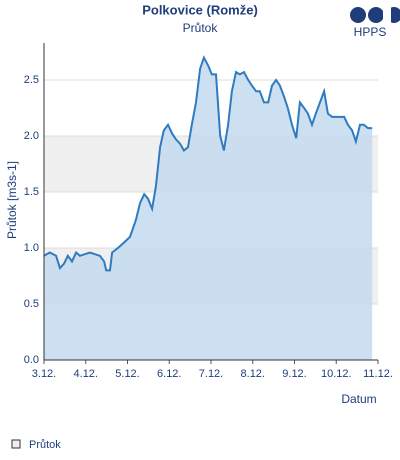  Describe the element at coordinates (86, 374) in the screenshot. I see `x-tick-label: 4.12.` at that location.